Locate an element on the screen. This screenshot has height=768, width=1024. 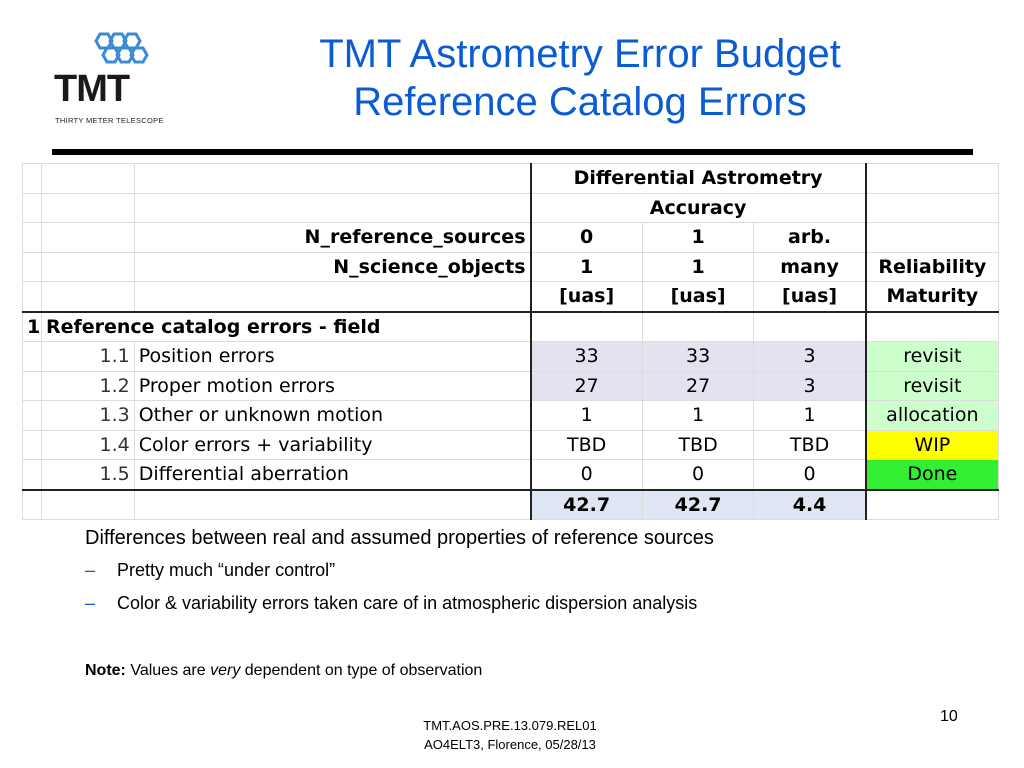
title-divider is located at coordinates (512, 152).